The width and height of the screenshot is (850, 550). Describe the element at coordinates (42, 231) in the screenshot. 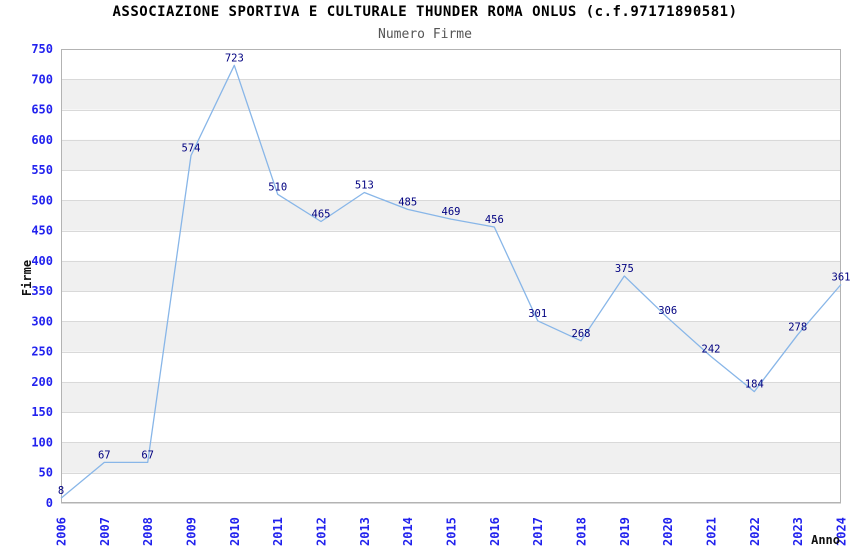

I see `y-tick-label: 450` at that location.